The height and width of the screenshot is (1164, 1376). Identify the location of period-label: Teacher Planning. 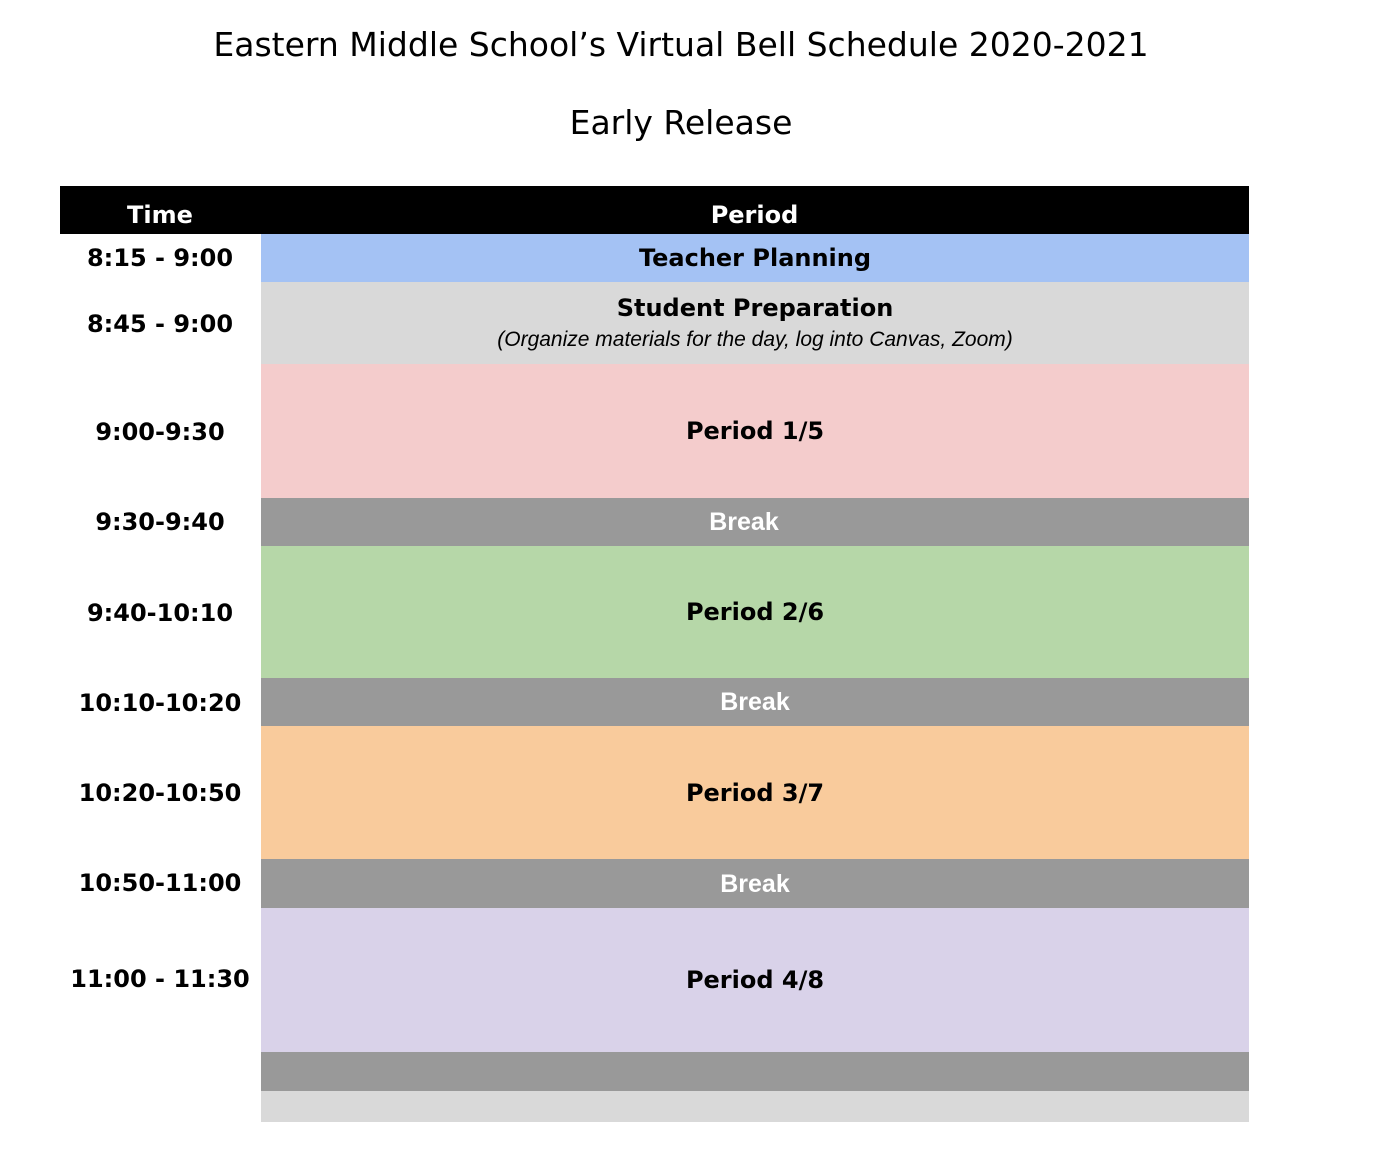
(755, 258).